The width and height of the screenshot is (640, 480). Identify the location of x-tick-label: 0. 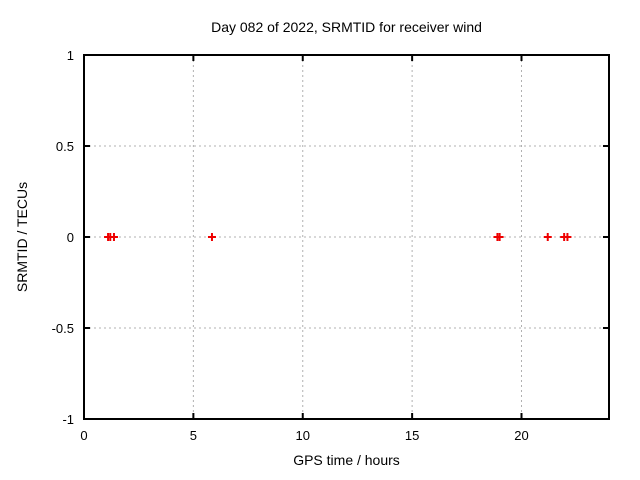
(83, 435).